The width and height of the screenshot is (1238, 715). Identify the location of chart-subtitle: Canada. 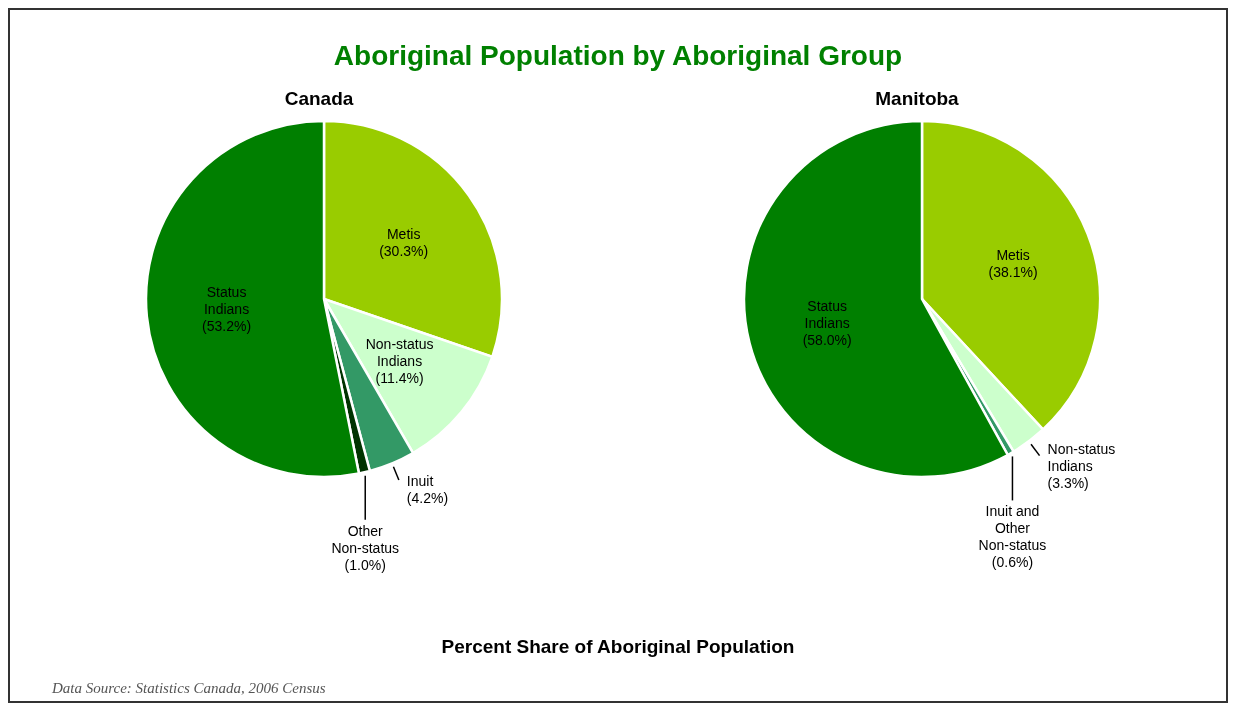
(319, 99).